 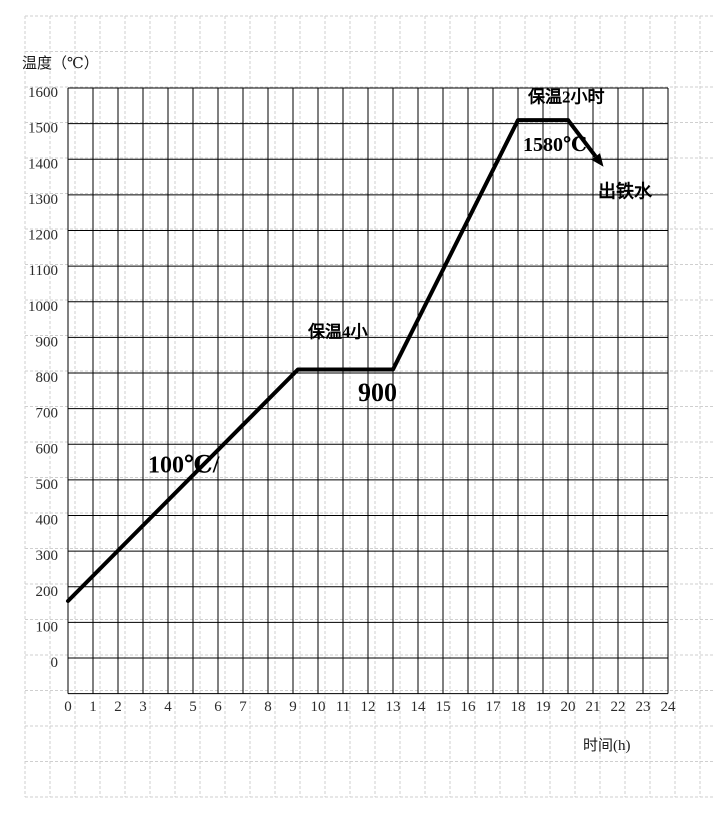 I want to click on rate-label: 100℃/, so click(x=184, y=466).